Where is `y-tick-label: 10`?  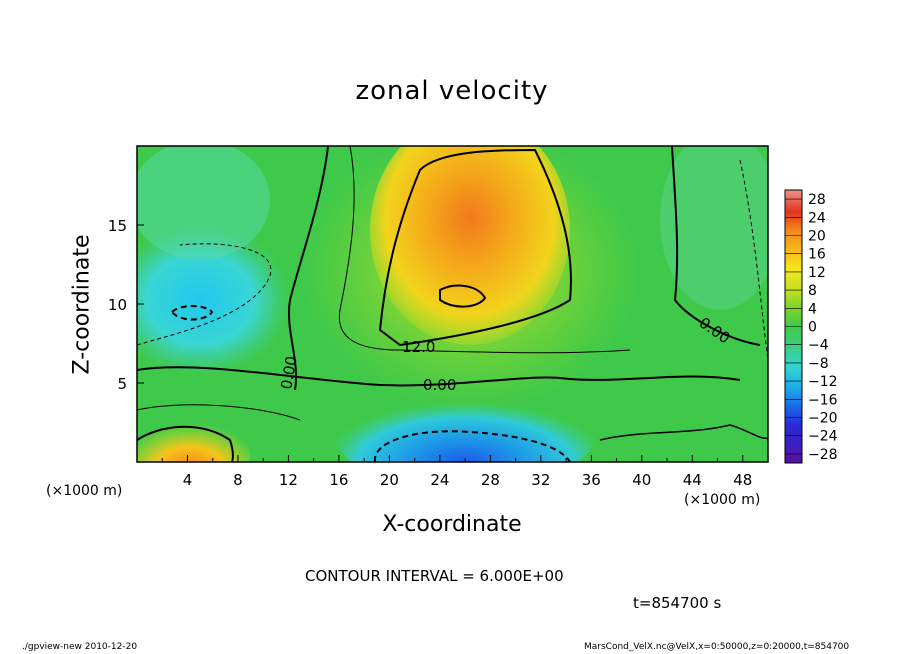 y-tick-label: 10 is located at coordinates (117, 305).